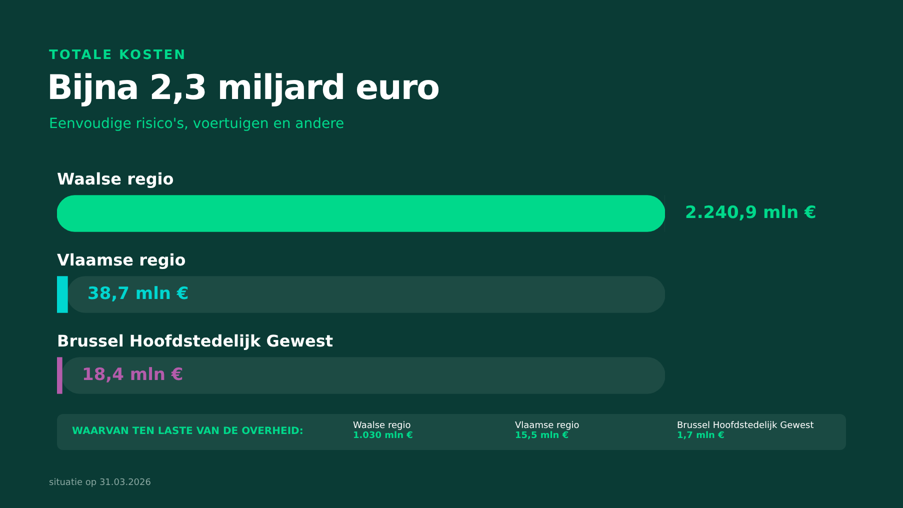 This screenshot has height=508, width=903. Describe the element at coordinates (115, 179) in the screenshot. I see `y-tick-label: Waalse regio` at that location.